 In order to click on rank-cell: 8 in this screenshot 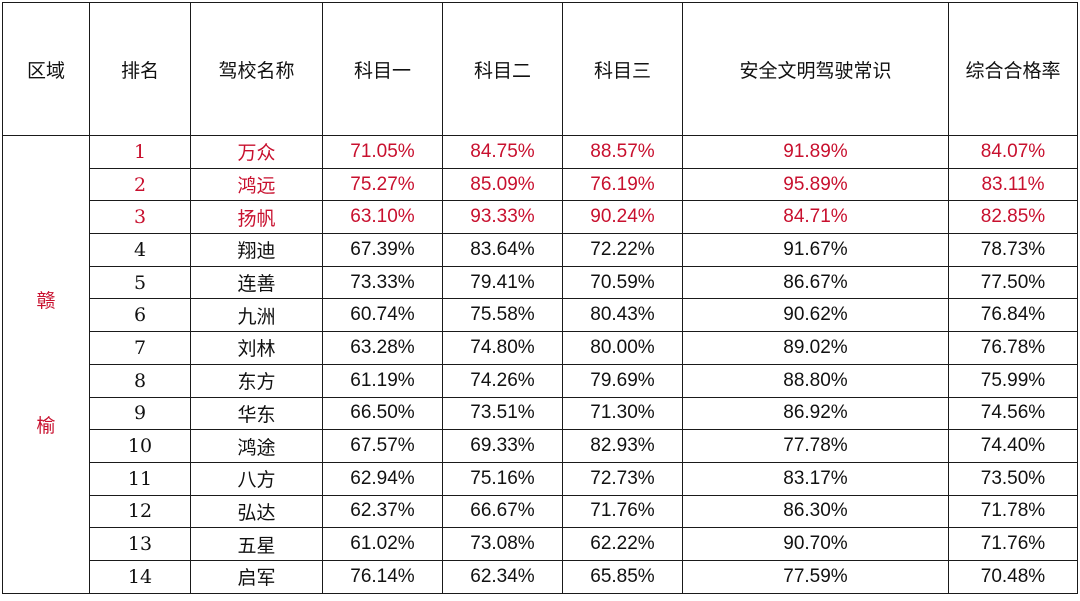, I will do `click(140, 380)`.